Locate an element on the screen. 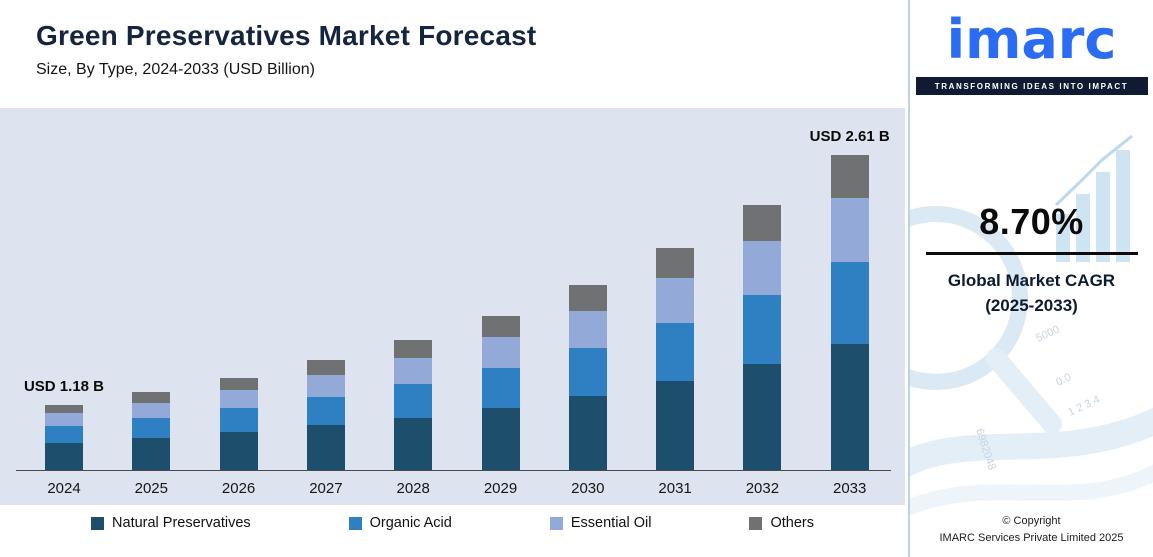 The image size is (1153, 557). legend-item-natural-preservatives: Natural Preservatives is located at coordinates (171, 523).